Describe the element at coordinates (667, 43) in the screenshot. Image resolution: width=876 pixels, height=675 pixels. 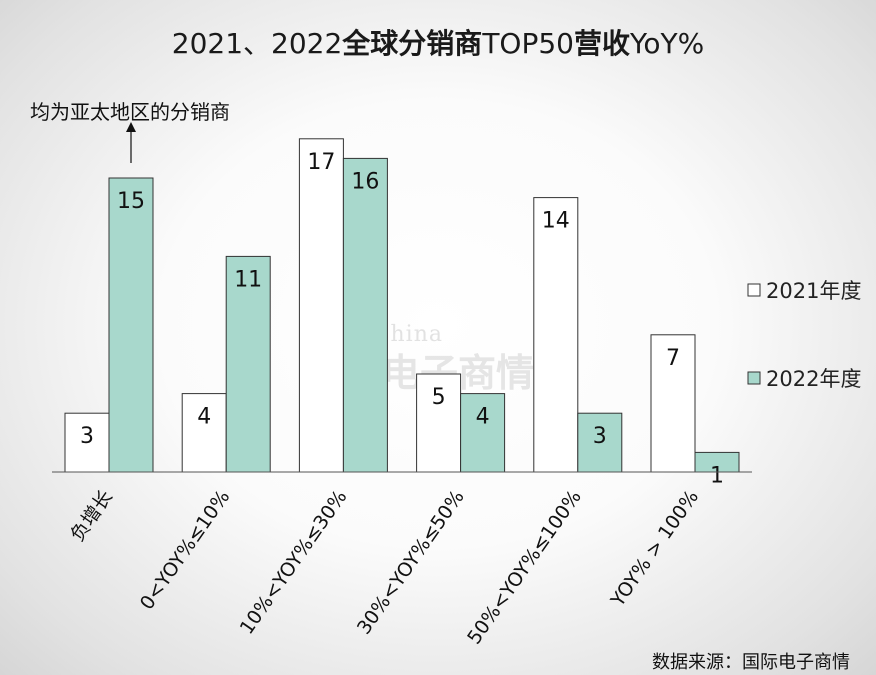
I see `title-part-5: YoY%` at that location.